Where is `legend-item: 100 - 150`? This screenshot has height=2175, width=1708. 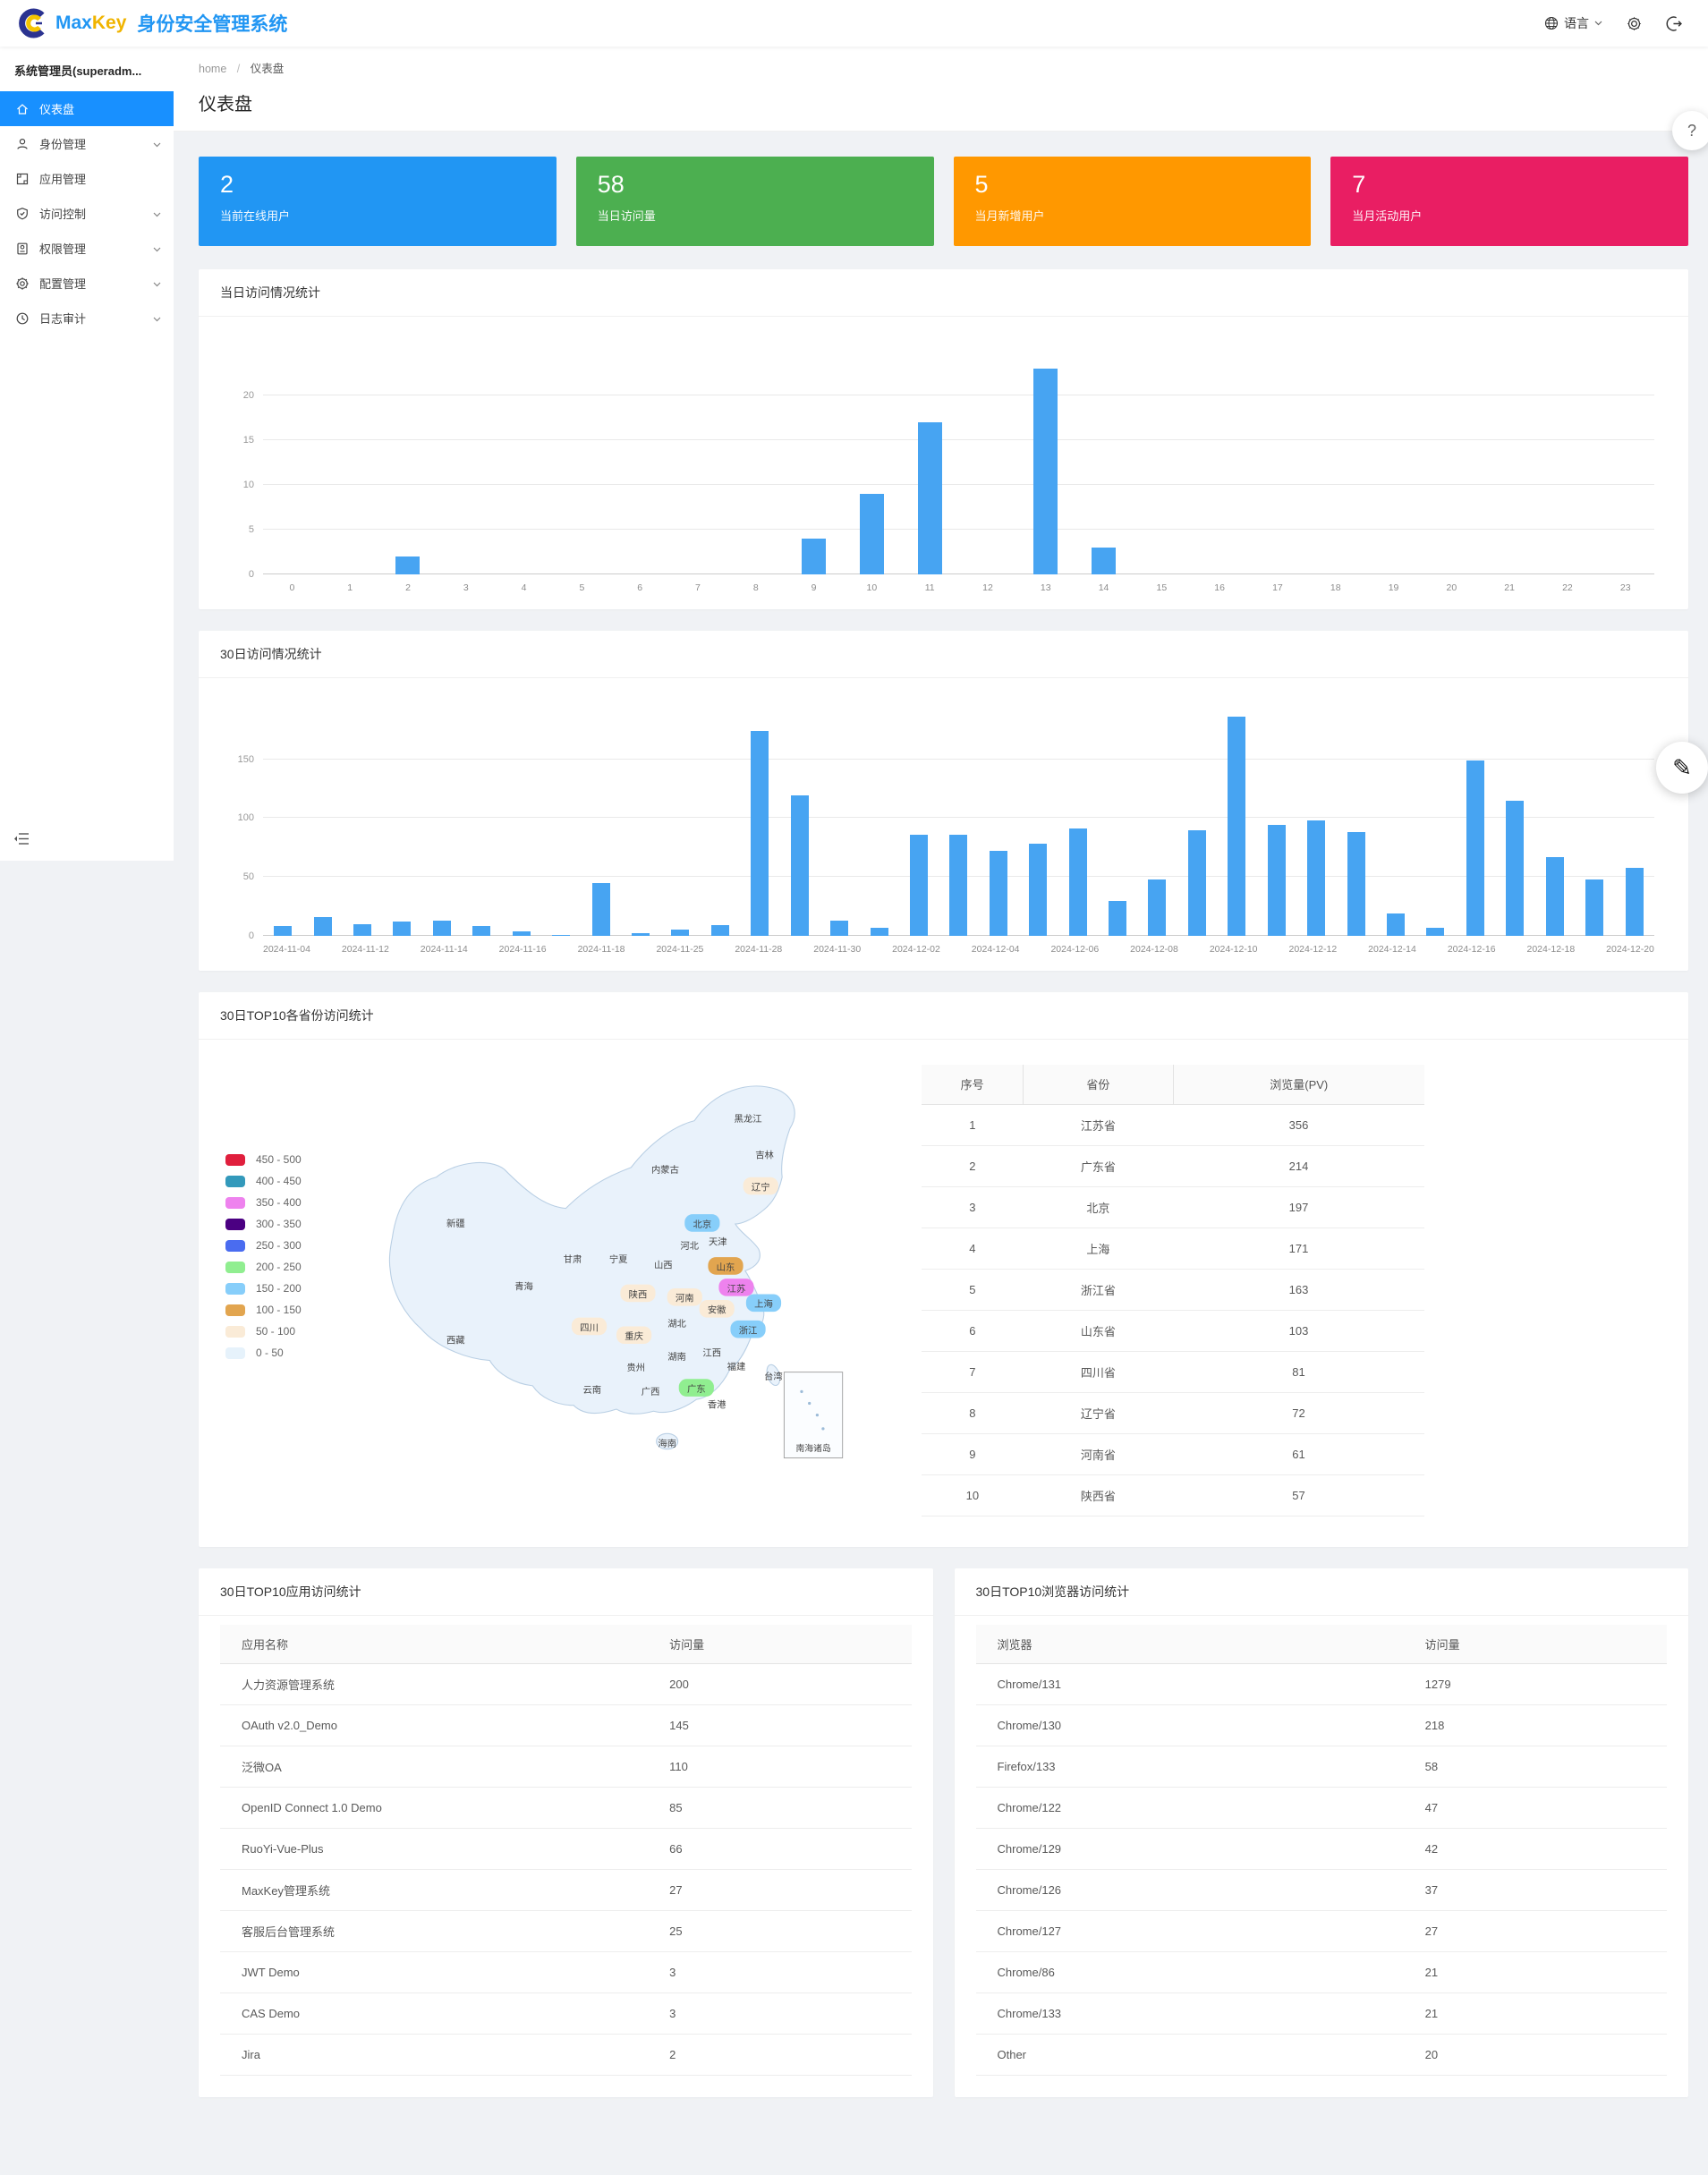 legend-item: 100 - 150 is located at coordinates (284, 1310).